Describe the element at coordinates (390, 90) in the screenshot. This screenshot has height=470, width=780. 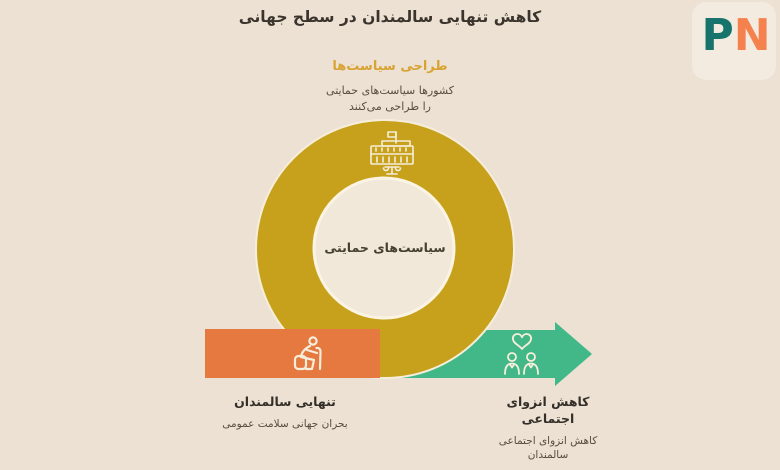
I see `step-description-line1: کشورها سیاست‌های حمایتی` at that location.